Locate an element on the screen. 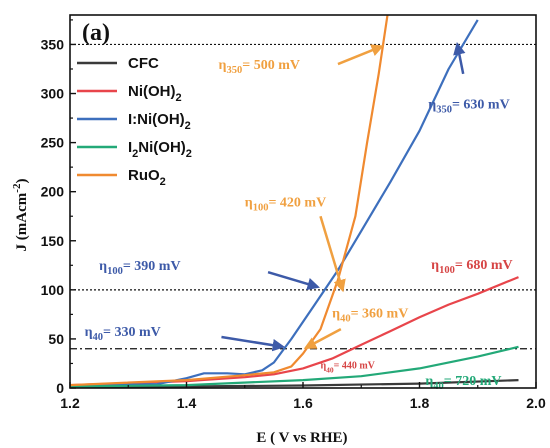 The image size is (550, 448). y-tick-label: 200 is located at coordinates (53, 192).